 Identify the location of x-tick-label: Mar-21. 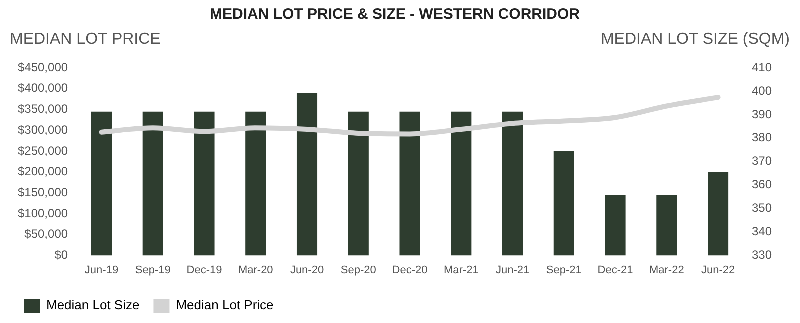
(461, 270).